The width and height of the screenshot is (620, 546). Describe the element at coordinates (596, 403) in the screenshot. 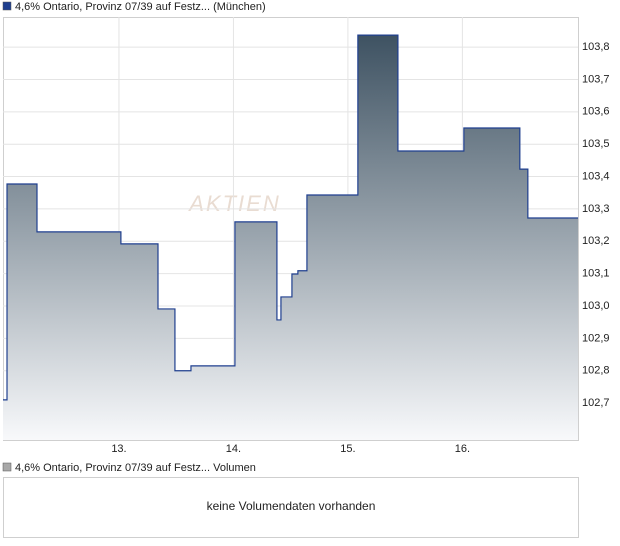

I see `y-tick-label: 102,7` at that location.